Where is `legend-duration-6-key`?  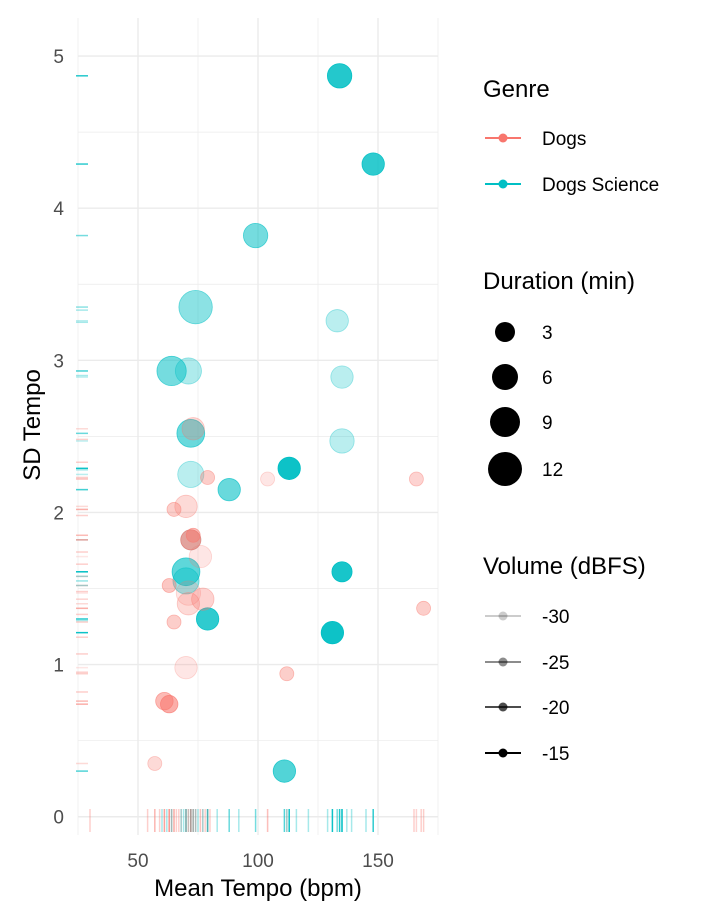 legend-duration-6-key is located at coordinates (505, 377).